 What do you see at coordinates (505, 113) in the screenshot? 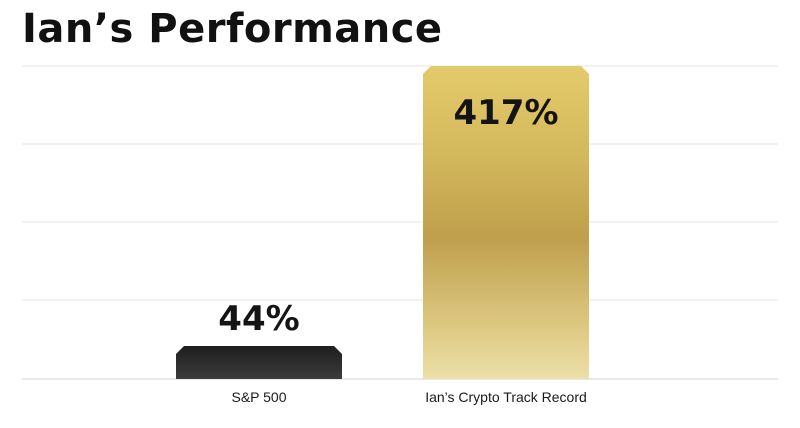
I see `bar-value-label: 417%` at bounding box center [505, 113].